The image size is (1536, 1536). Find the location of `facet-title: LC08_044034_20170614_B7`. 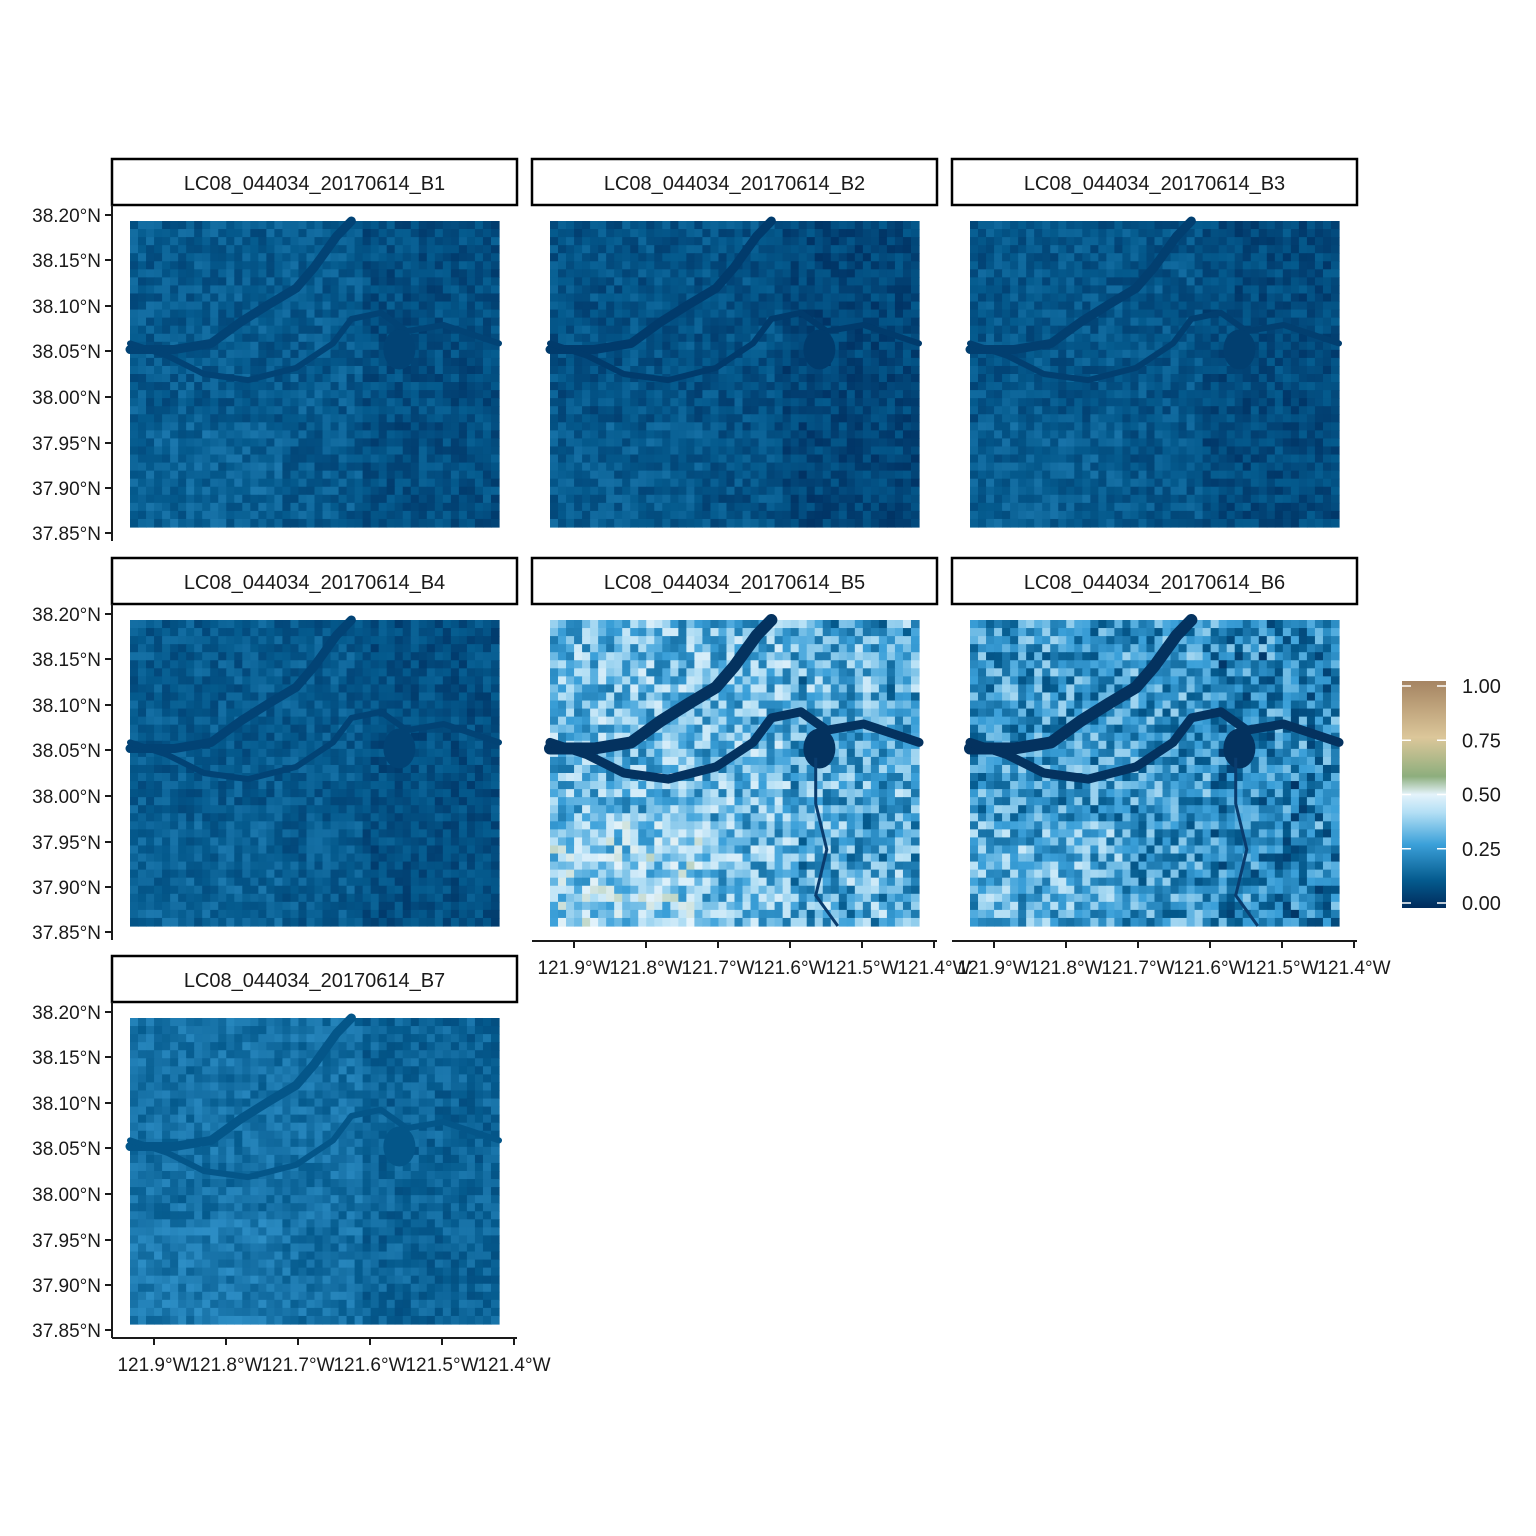

facet-title: LC08_044034_20170614_B7 is located at coordinates (314, 981).